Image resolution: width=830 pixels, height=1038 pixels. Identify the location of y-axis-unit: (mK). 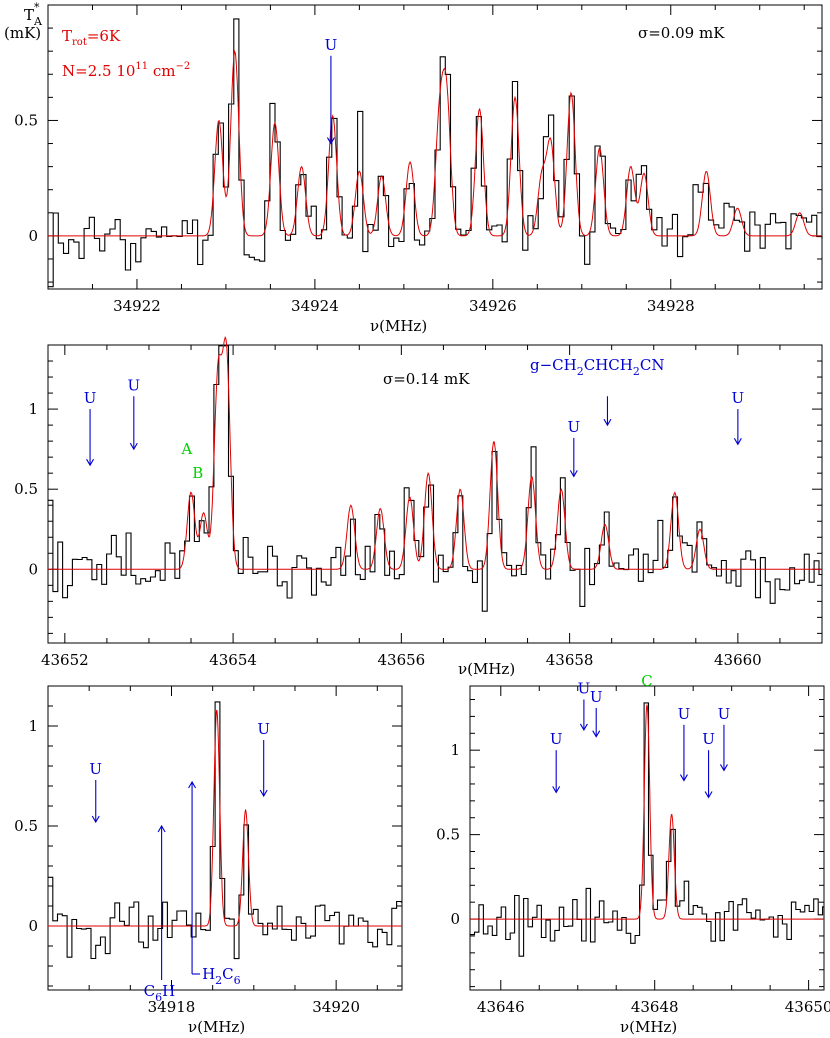
(22, 33).